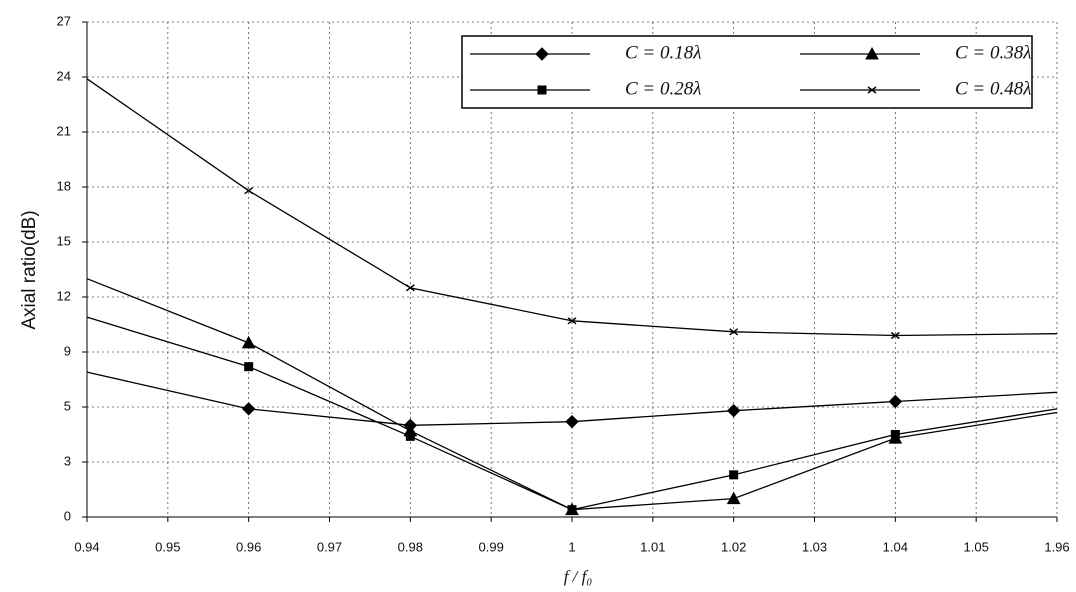 The height and width of the screenshot is (592, 1076). Describe the element at coordinates (64, 185) in the screenshot. I see `y-tick-label: 18` at that location.